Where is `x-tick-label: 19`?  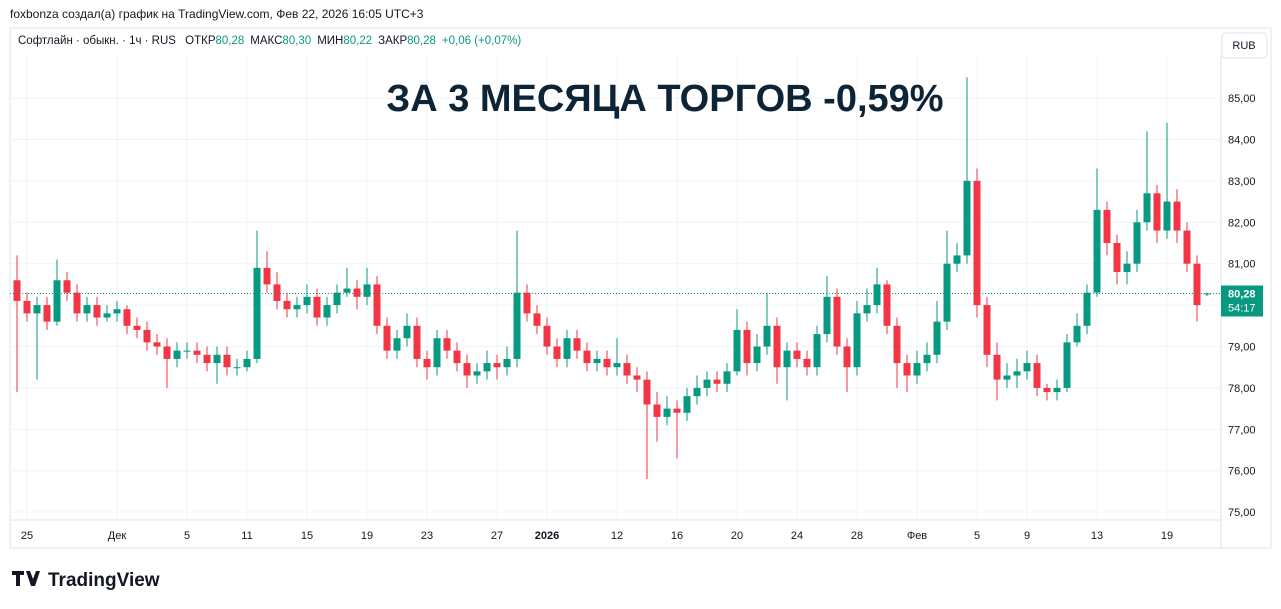 x-tick-label: 19 is located at coordinates (1167, 536).